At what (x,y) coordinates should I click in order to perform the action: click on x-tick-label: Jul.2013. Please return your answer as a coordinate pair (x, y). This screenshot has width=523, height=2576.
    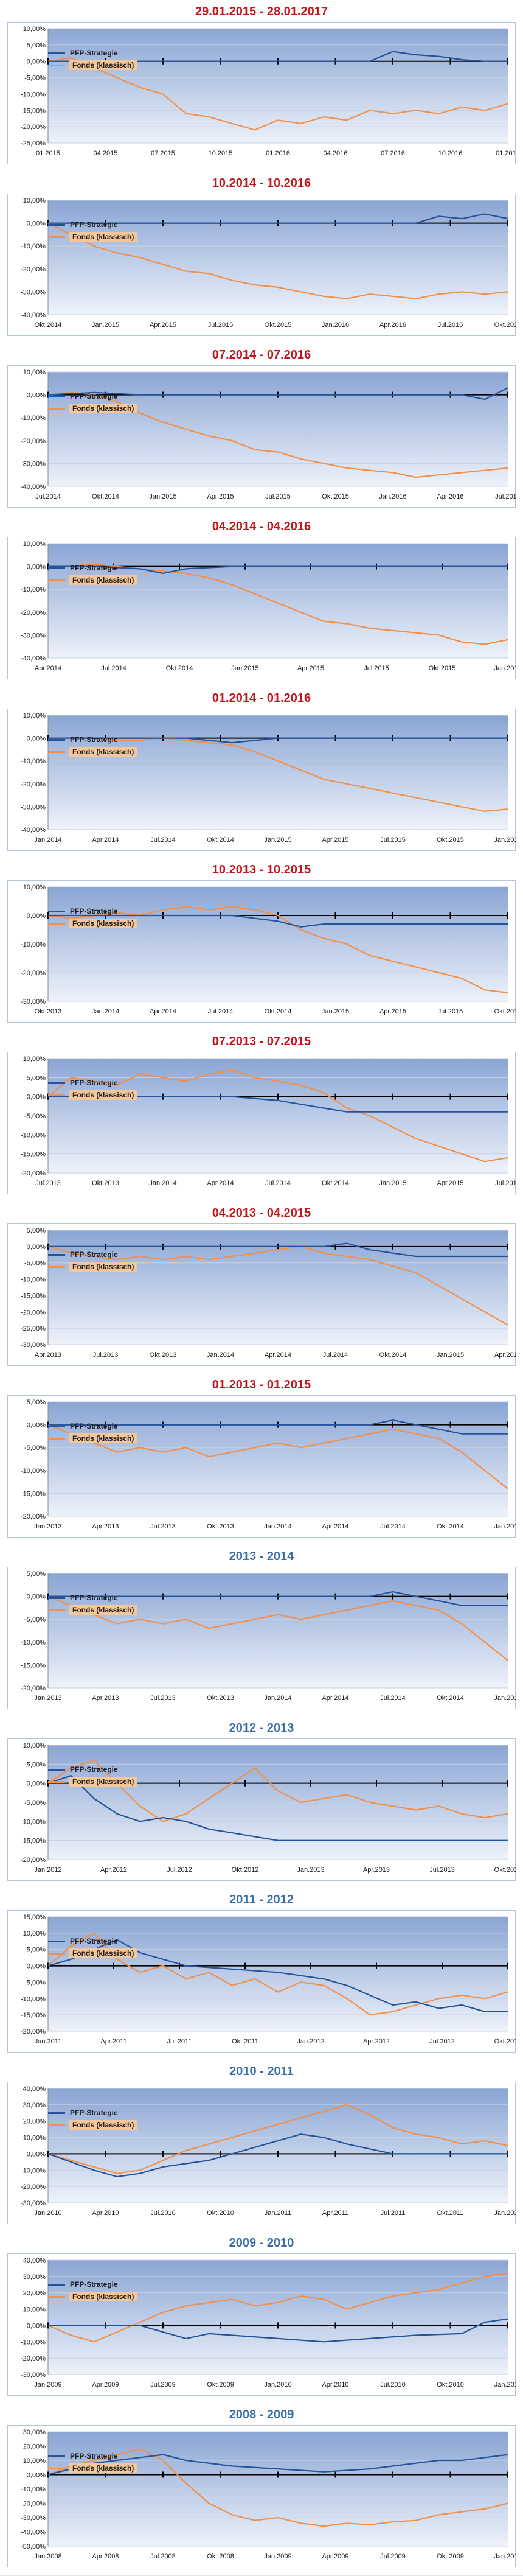
    Looking at the image, I should click on (106, 1355).